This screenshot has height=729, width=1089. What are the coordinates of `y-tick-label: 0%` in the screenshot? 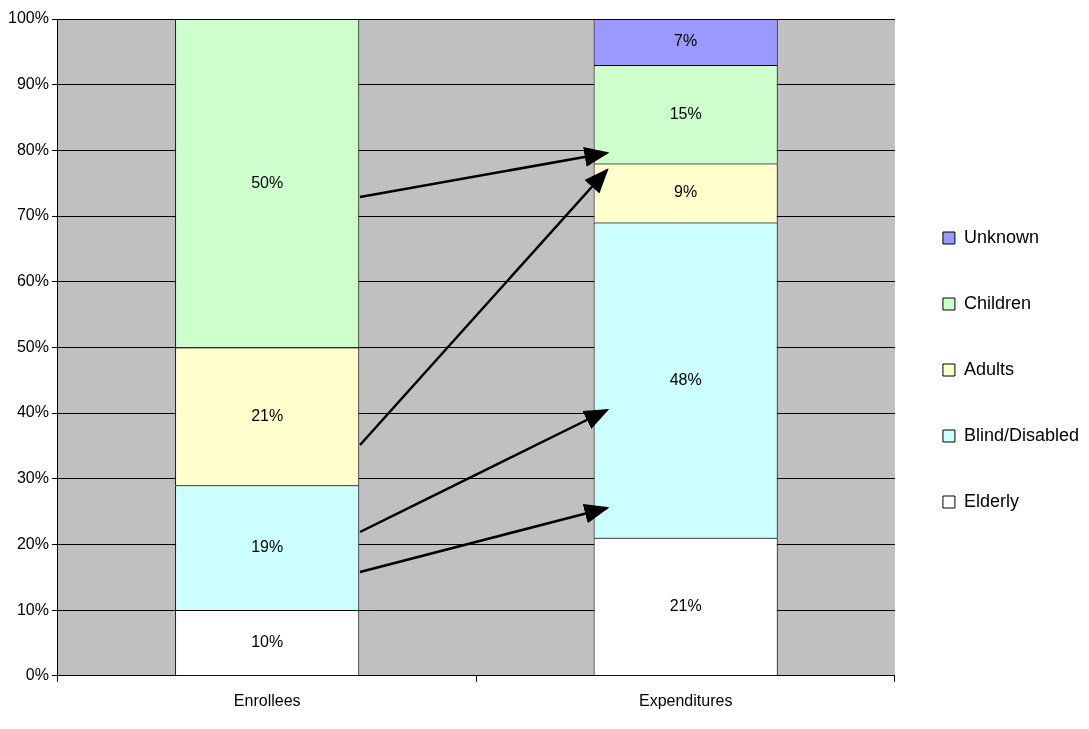 It's located at (37, 675).